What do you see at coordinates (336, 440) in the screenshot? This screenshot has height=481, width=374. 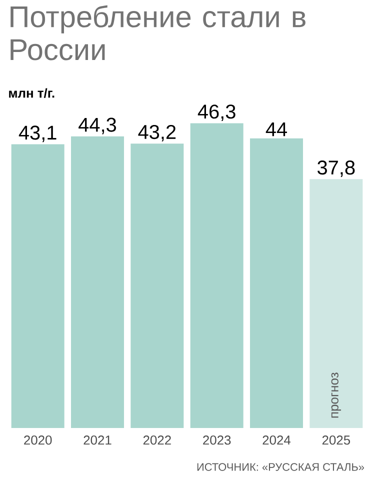 I see `x-tick-label: 2025` at bounding box center [336, 440].